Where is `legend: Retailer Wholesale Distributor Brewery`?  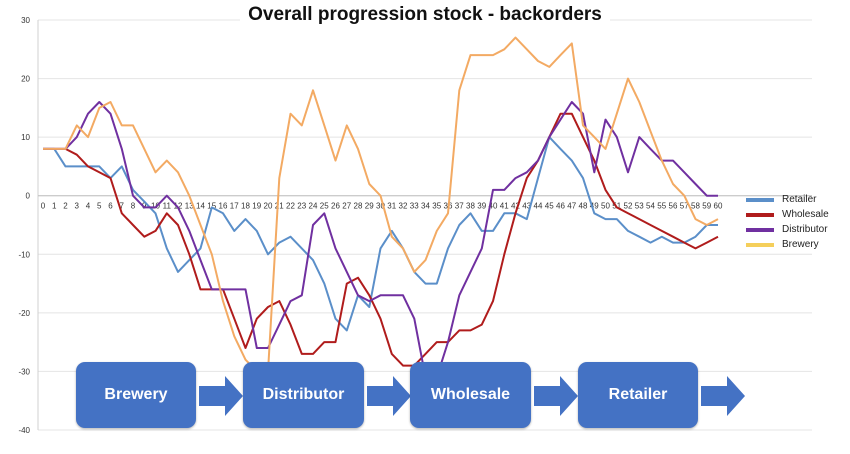
legend: Retailer Wholesale Distributor Brewery is located at coordinates (787, 222).